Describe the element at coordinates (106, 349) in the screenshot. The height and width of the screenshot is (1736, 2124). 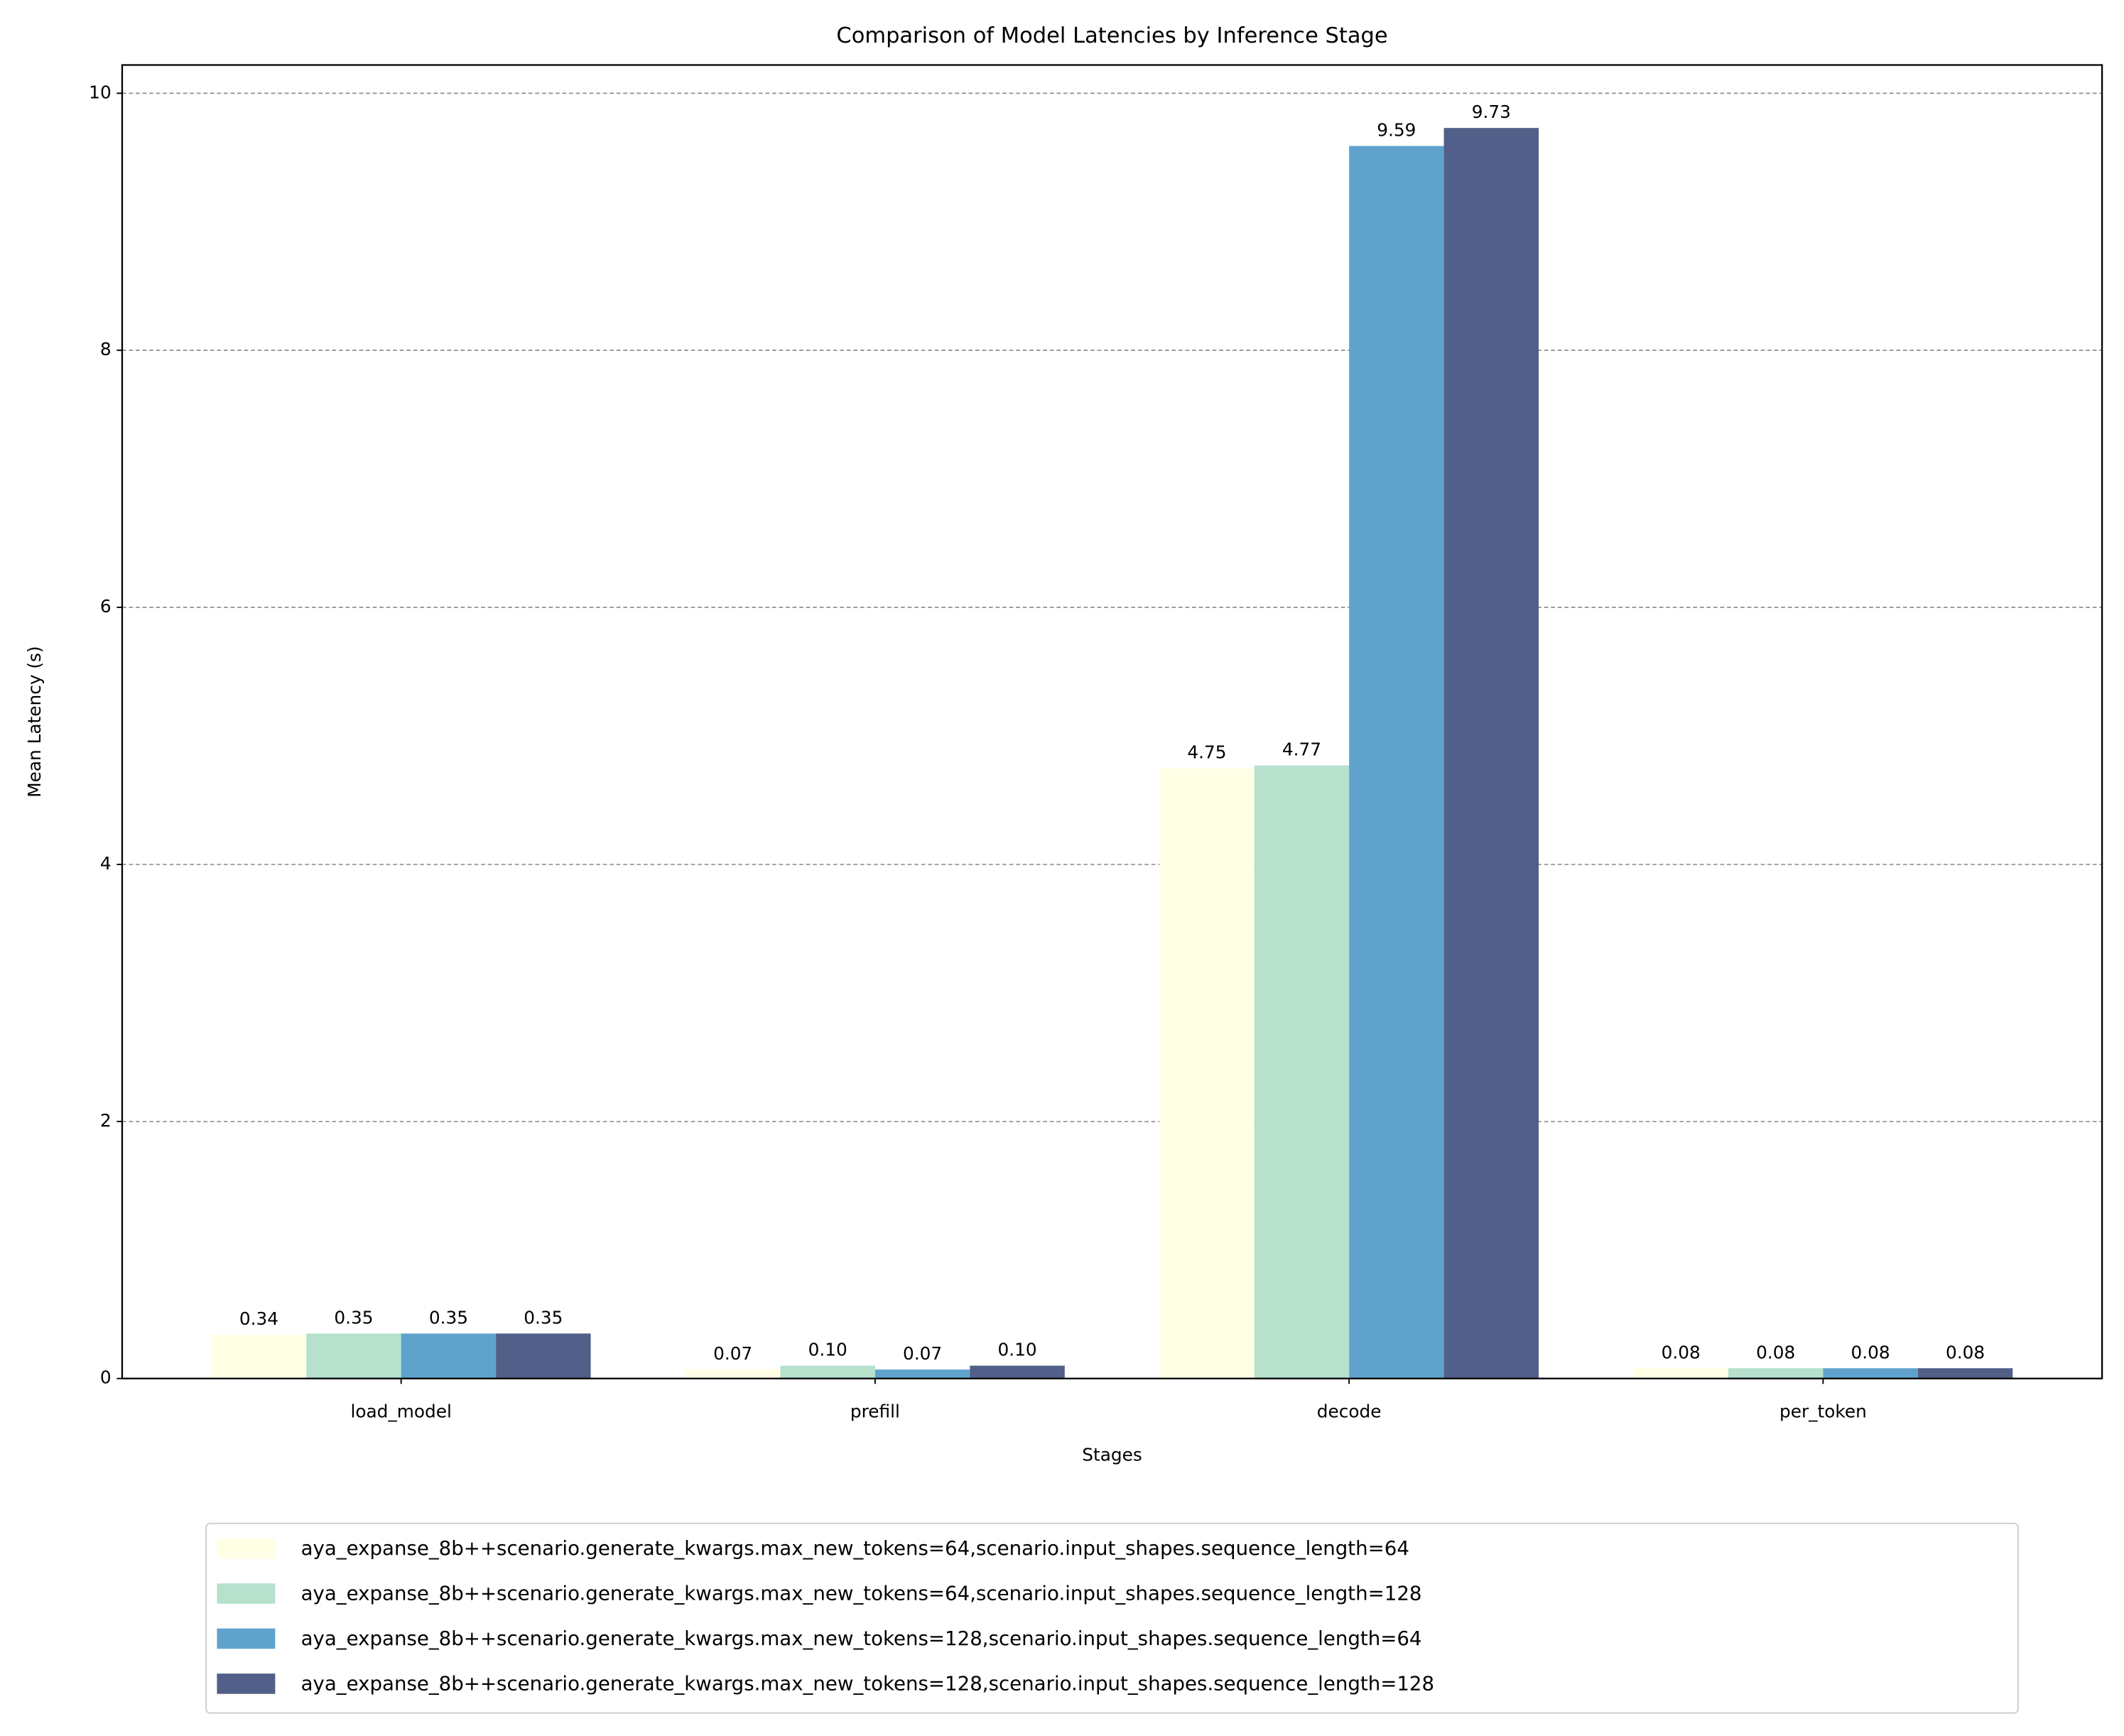
I see `y-tick-label: 8` at that location.